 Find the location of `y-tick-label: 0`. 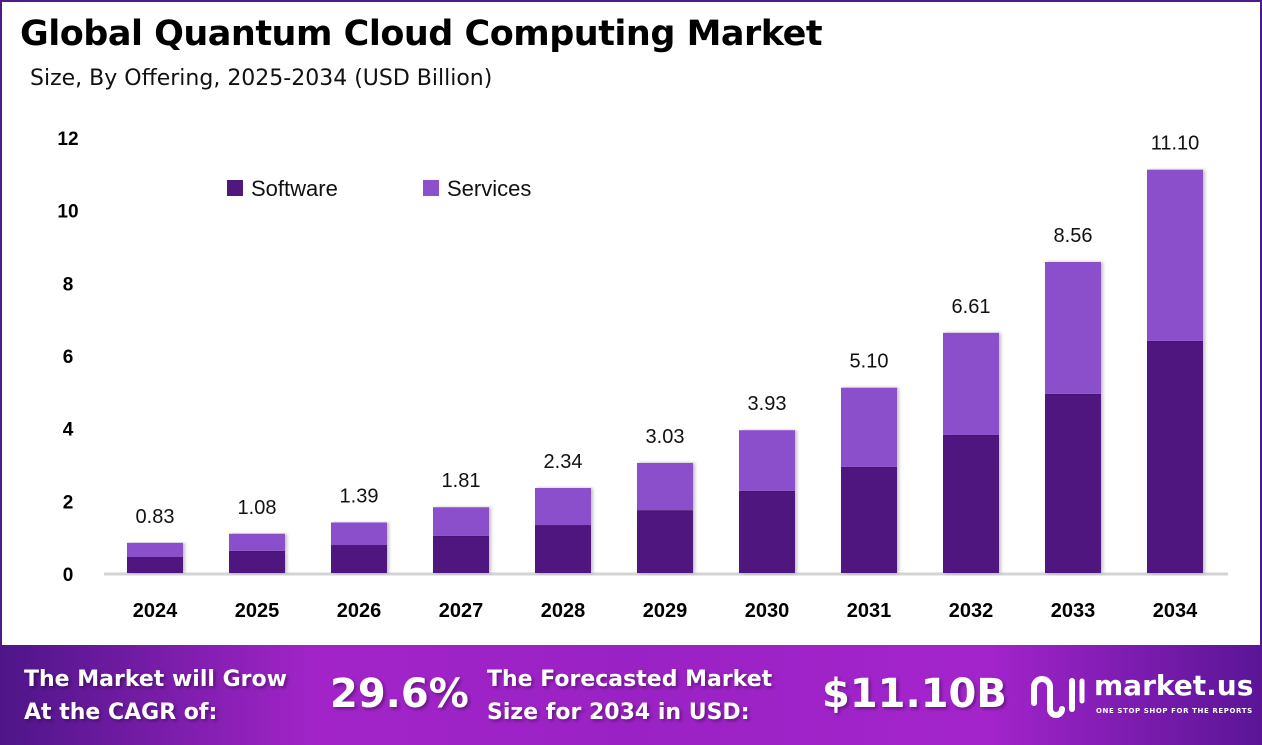

y-tick-label: 0 is located at coordinates (68, 575).